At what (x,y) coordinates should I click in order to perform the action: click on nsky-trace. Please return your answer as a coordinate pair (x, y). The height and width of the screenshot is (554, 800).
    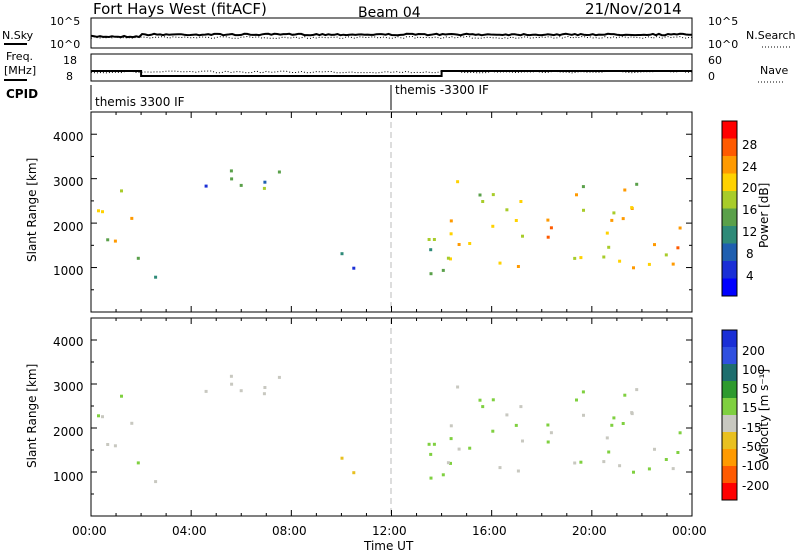
    Looking at the image, I should click on (391, 35).